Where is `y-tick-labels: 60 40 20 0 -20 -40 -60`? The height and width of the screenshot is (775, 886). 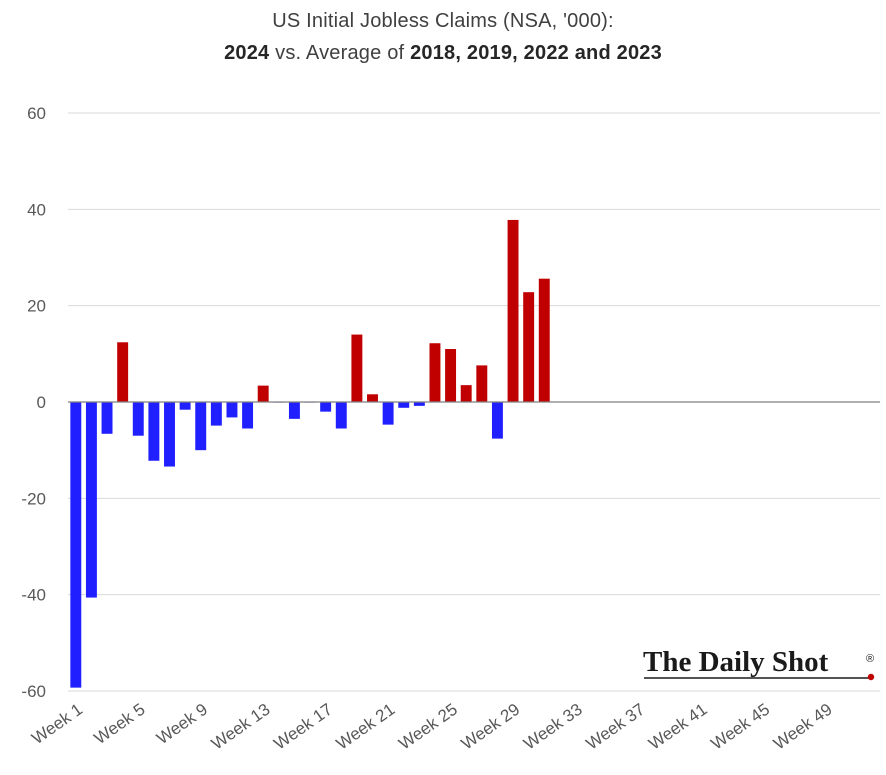 y-tick-labels: 60 40 20 0 -20 -40 -60 is located at coordinates (33, 402).